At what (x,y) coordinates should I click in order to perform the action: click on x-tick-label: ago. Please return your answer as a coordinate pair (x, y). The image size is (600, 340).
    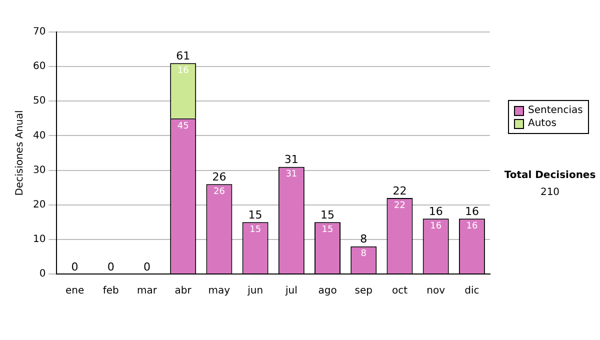
    Looking at the image, I should click on (327, 291).